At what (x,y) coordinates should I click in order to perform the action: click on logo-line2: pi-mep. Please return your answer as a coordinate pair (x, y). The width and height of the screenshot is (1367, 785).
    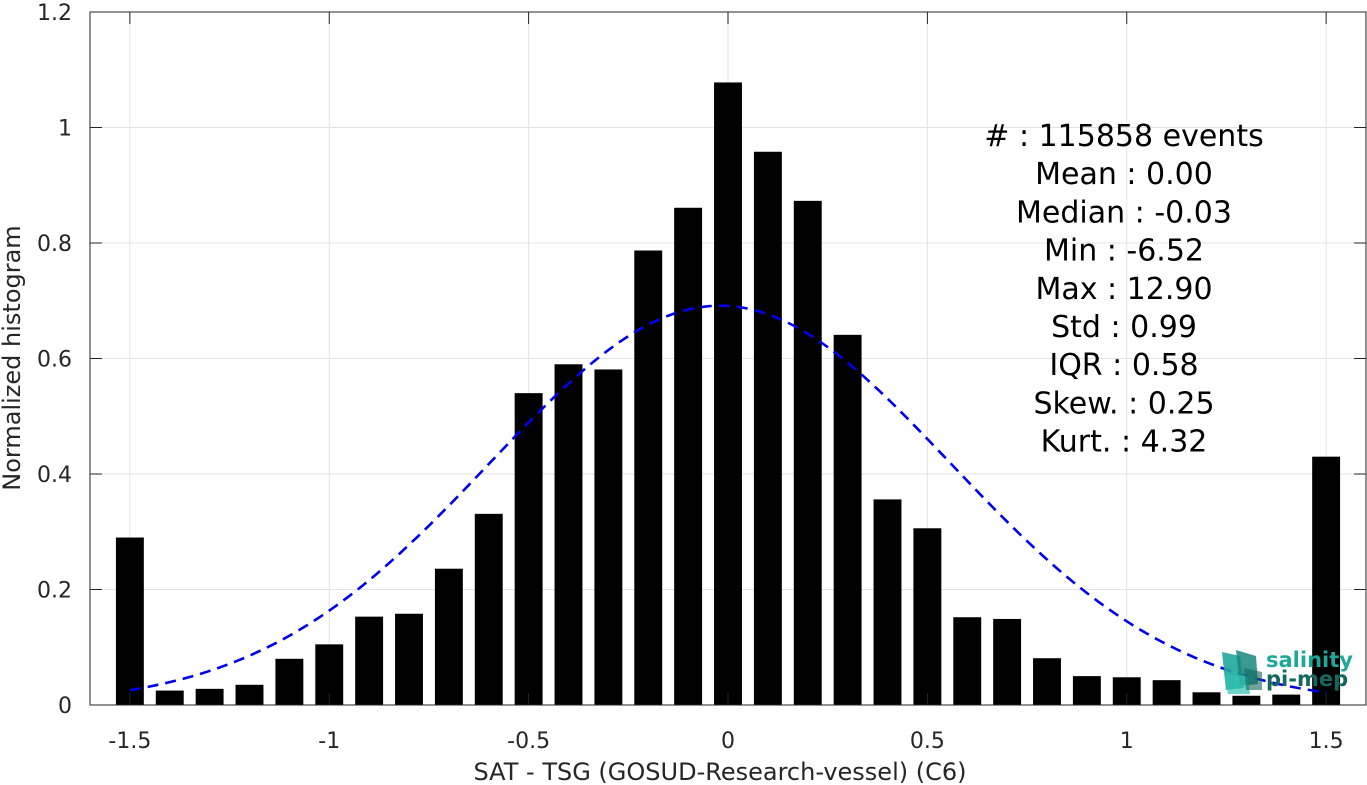
    Looking at the image, I should click on (1307, 679).